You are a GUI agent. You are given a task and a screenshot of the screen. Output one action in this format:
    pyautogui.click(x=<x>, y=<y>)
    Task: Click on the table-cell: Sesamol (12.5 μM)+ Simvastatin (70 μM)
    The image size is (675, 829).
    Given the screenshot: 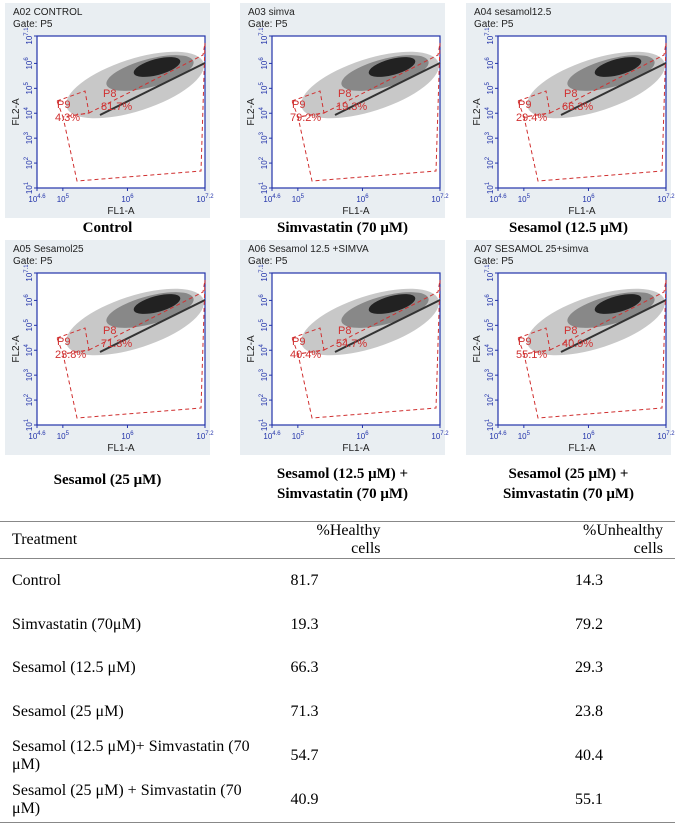 What is the action you would take?
    pyautogui.click(x=131, y=756)
    